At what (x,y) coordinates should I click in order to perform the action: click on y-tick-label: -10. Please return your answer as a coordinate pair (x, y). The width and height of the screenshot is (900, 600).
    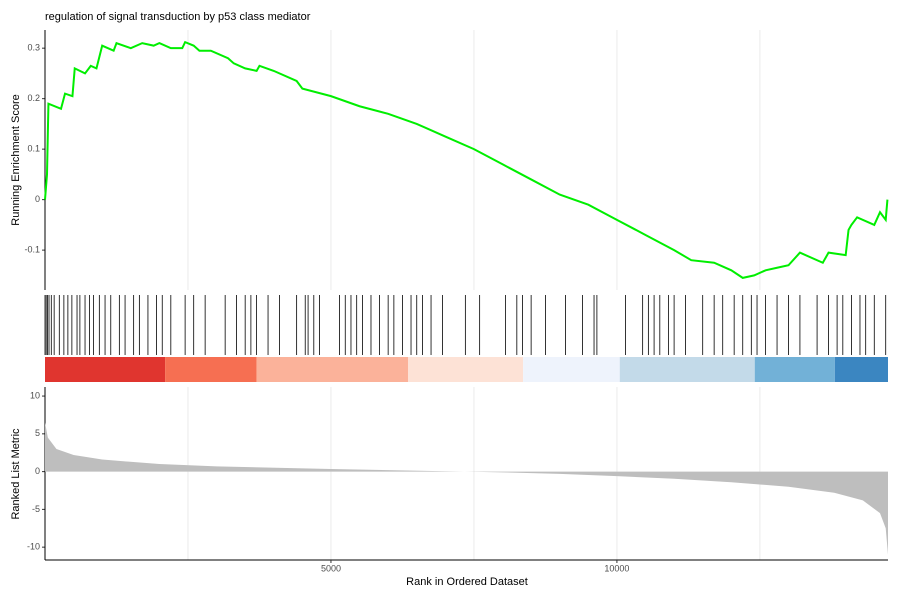
    Looking at the image, I should click on (33, 547).